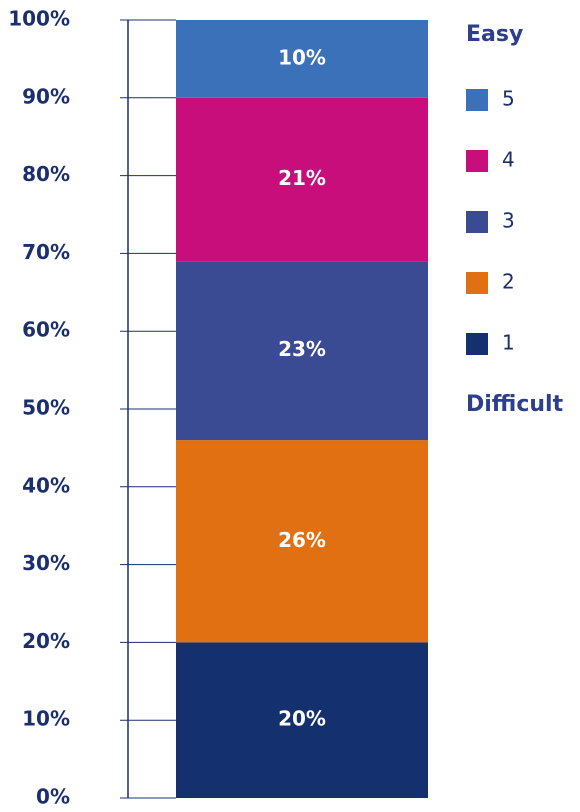  I want to click on annotation: Easy, so click(494, 34).